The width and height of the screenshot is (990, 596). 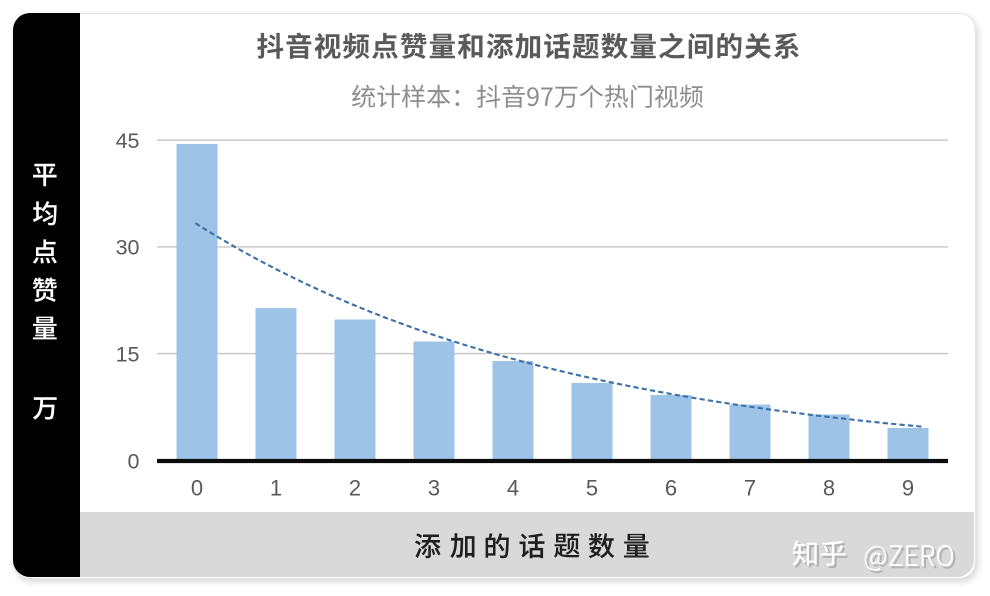 What do you see at coordinates (908, 487) in the screenshot?
I see `svg-text: 9` at bounding box center [908, 487].